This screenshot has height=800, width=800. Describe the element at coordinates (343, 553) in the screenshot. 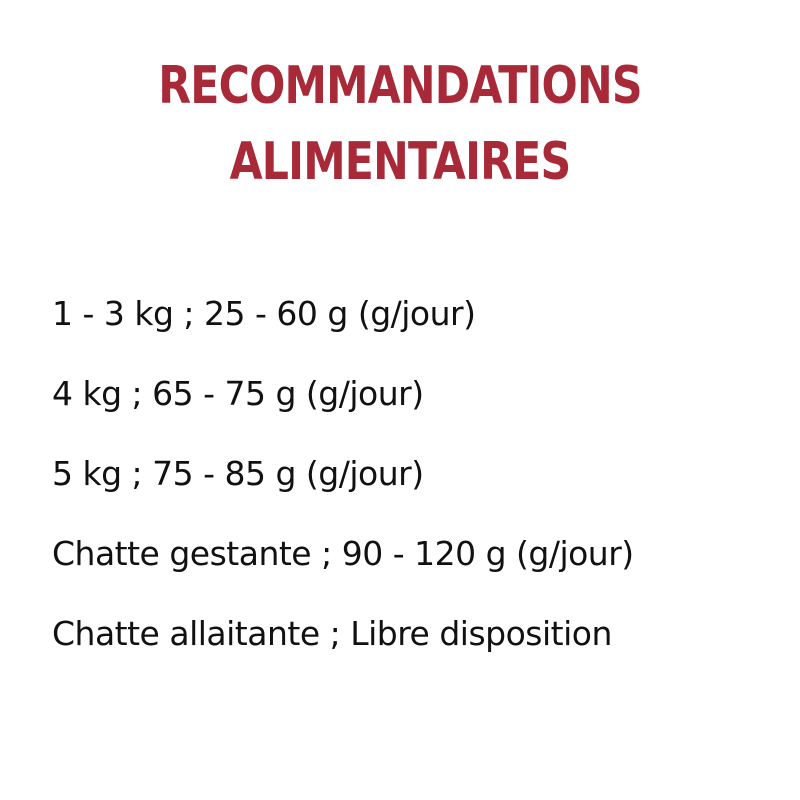

I see `list-item: Chatte gestante ; 90 - 120 g (g/jour)` at that location.